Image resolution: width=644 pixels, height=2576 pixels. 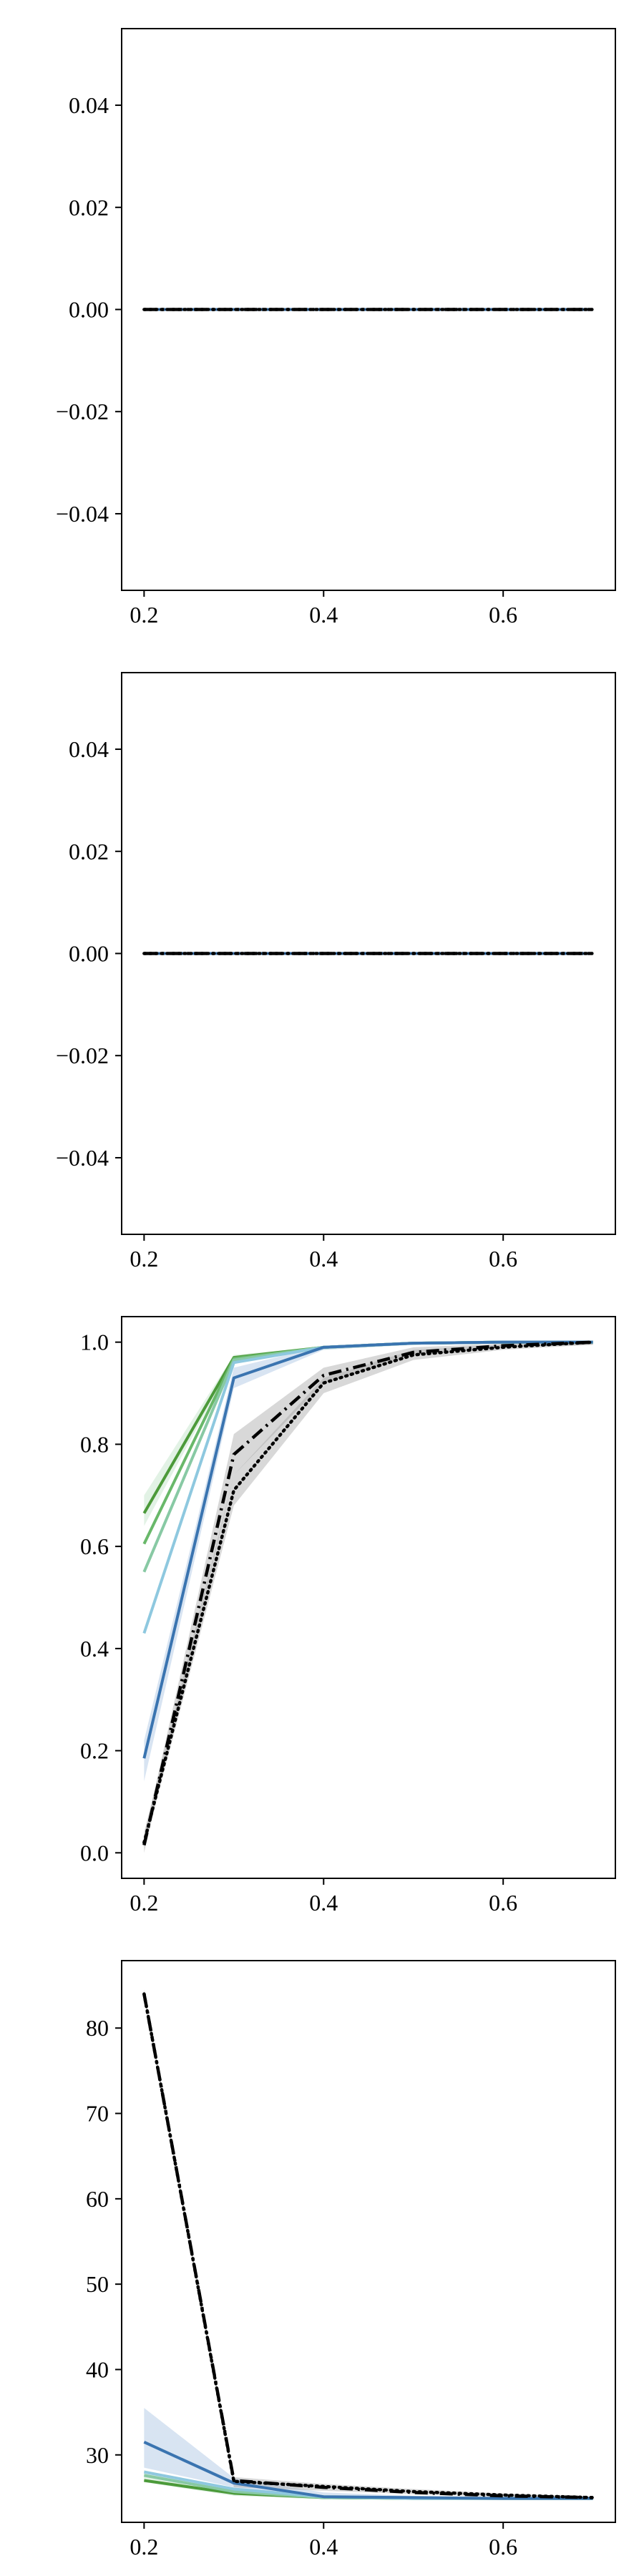 I want to click on y-tick-label: 0.4, so click(x=94, y=1649).